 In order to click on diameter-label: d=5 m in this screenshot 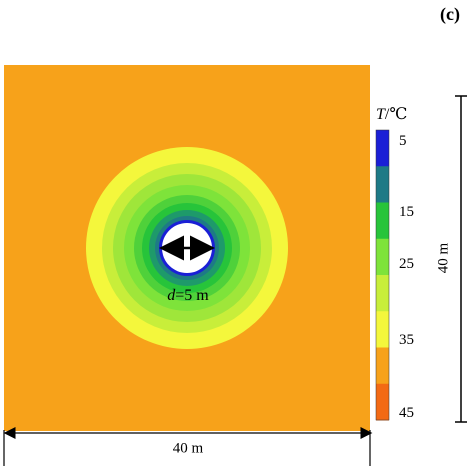, I will do `click(187, 296)`.